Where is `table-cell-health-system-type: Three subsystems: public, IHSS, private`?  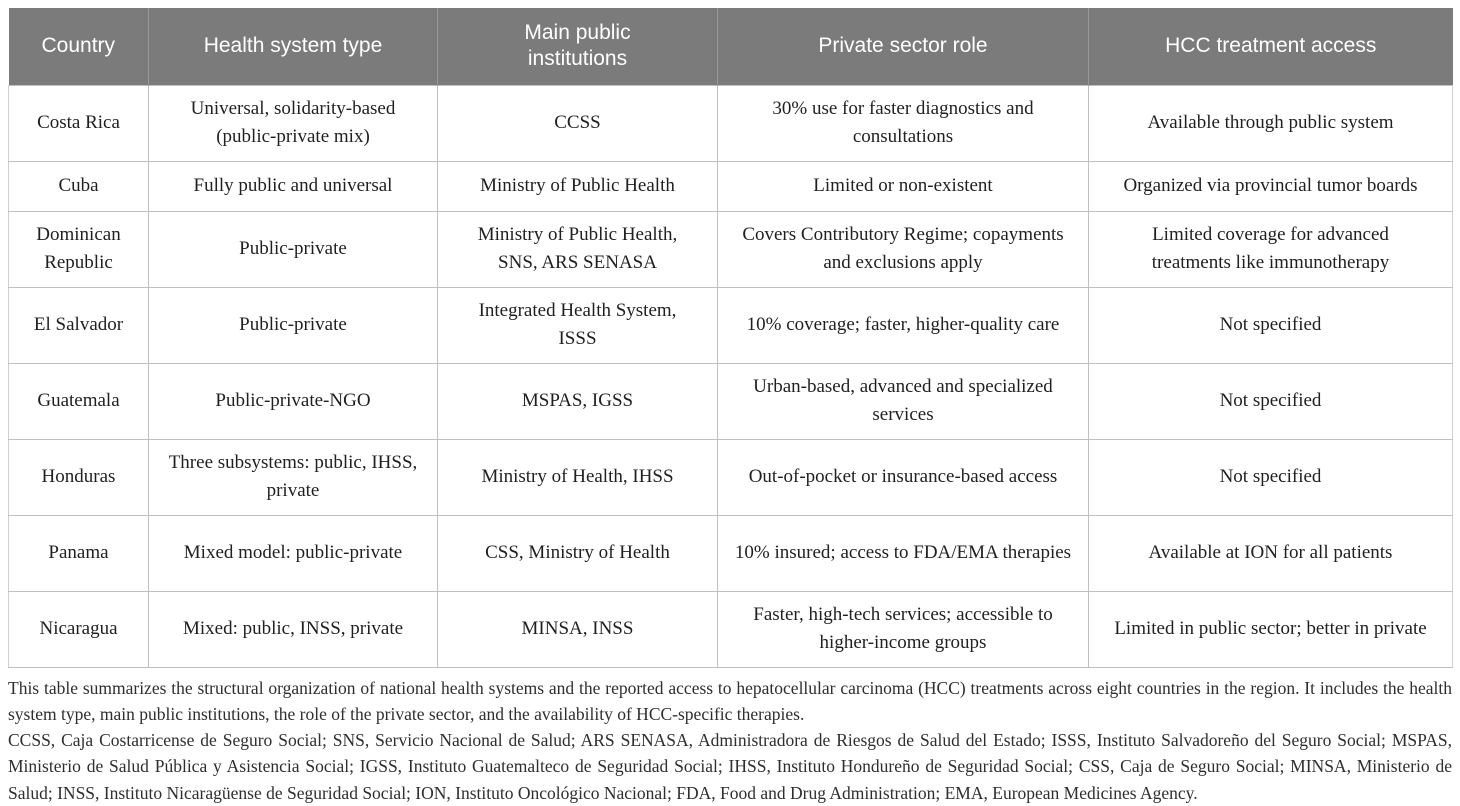
table-cell-health-system-type: Three subsystems: public, IHSS, private is located at coordinates (293, 477).